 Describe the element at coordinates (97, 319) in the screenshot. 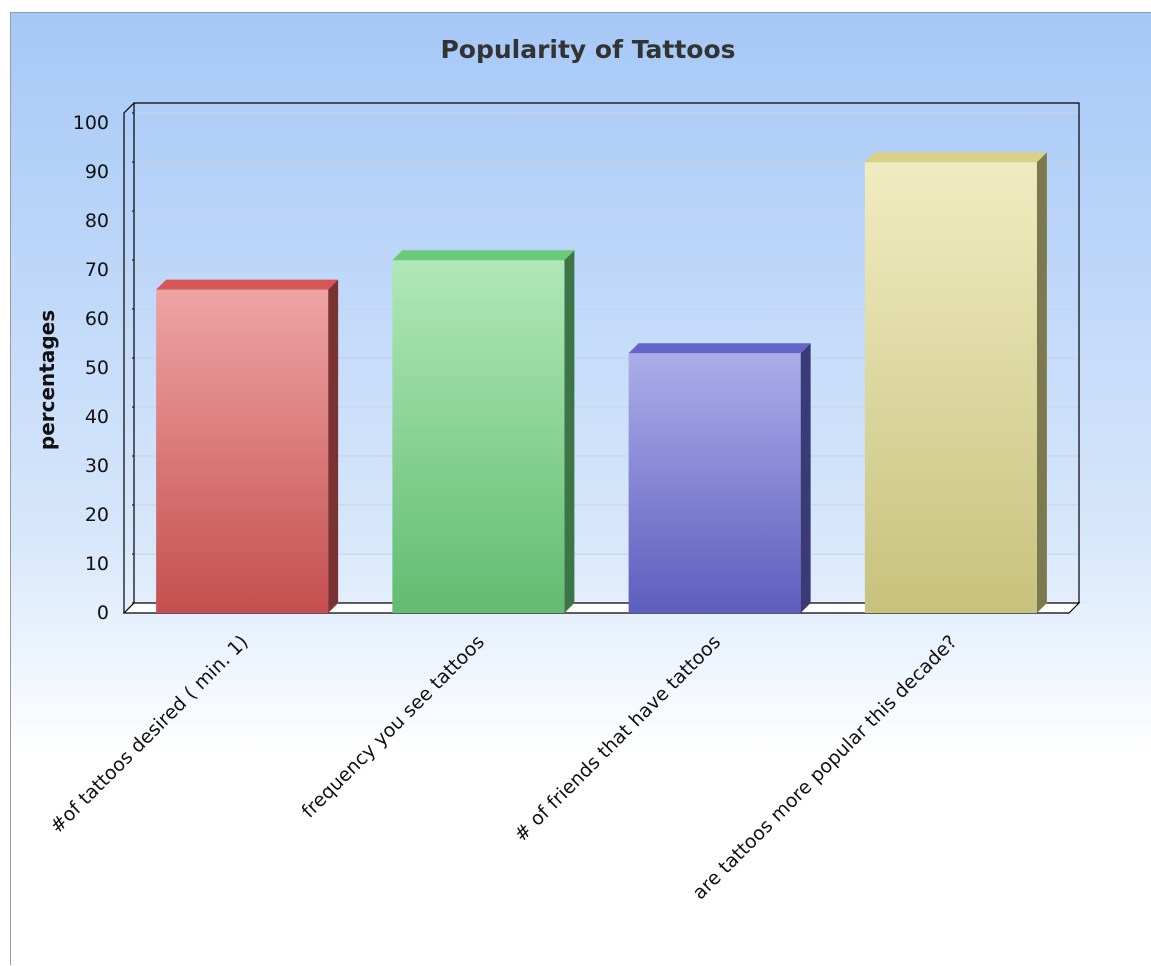

I see `y-tick-label: 60` at that location.